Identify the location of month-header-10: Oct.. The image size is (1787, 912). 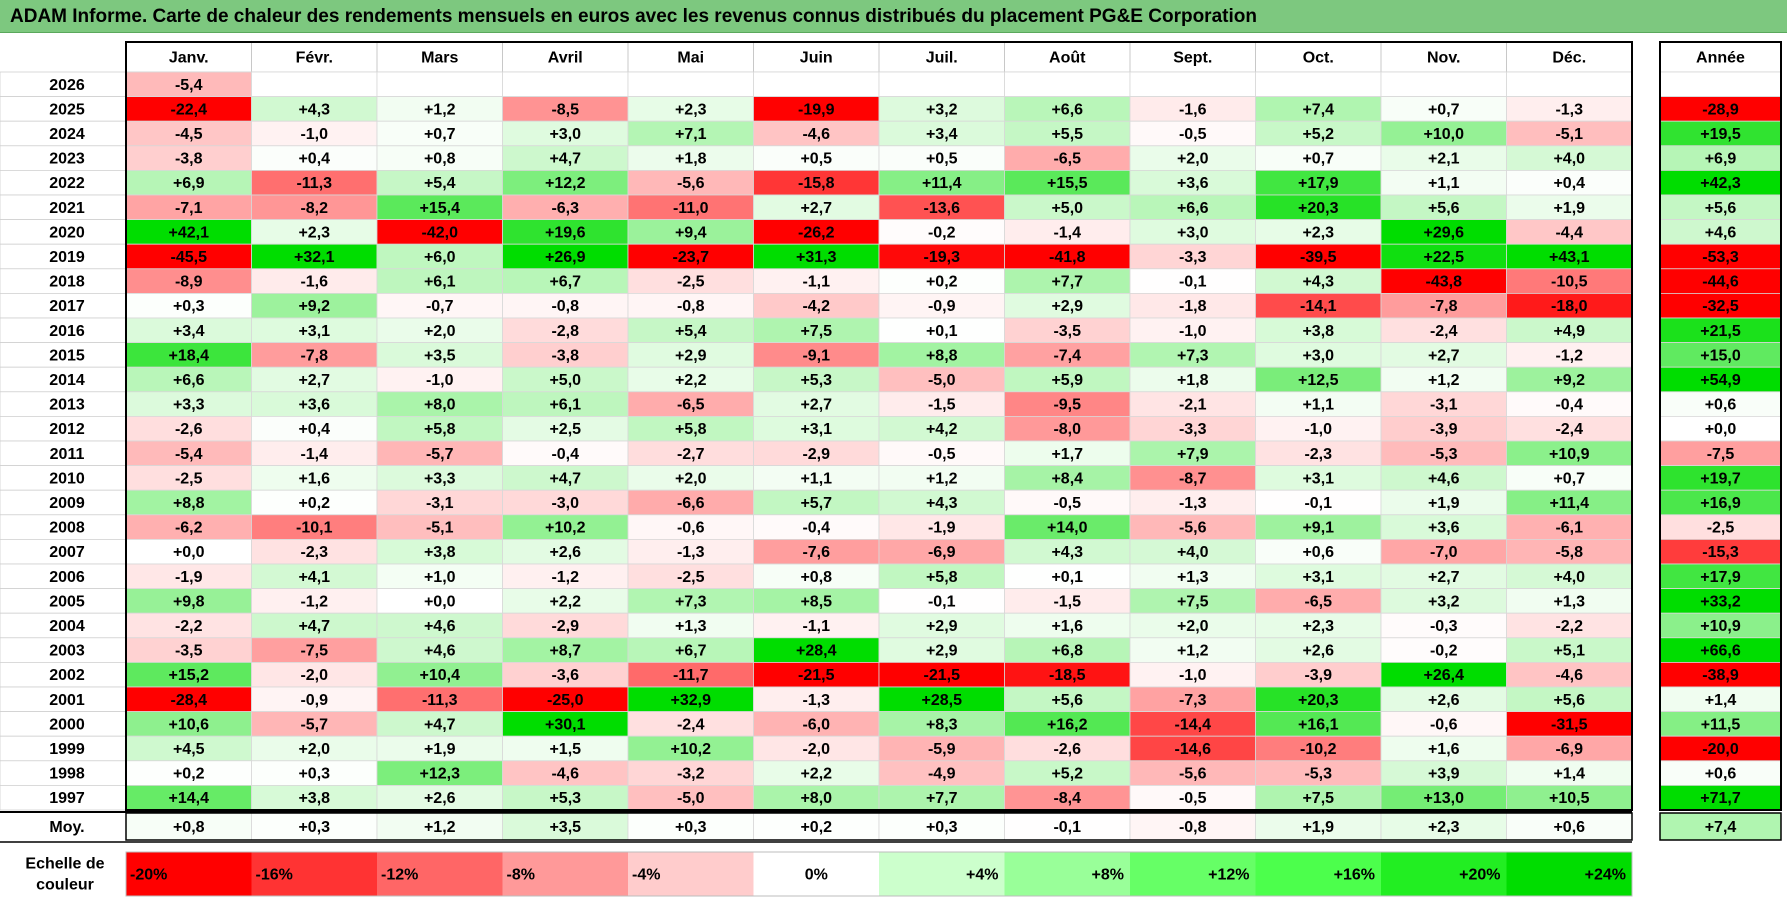
(1318, 58).